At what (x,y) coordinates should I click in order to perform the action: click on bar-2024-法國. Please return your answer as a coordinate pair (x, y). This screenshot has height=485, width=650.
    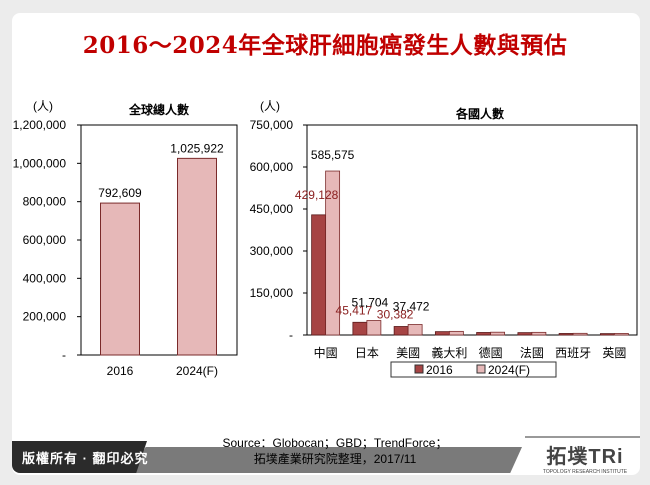
    Looking at the image, I should click on (539, 333).